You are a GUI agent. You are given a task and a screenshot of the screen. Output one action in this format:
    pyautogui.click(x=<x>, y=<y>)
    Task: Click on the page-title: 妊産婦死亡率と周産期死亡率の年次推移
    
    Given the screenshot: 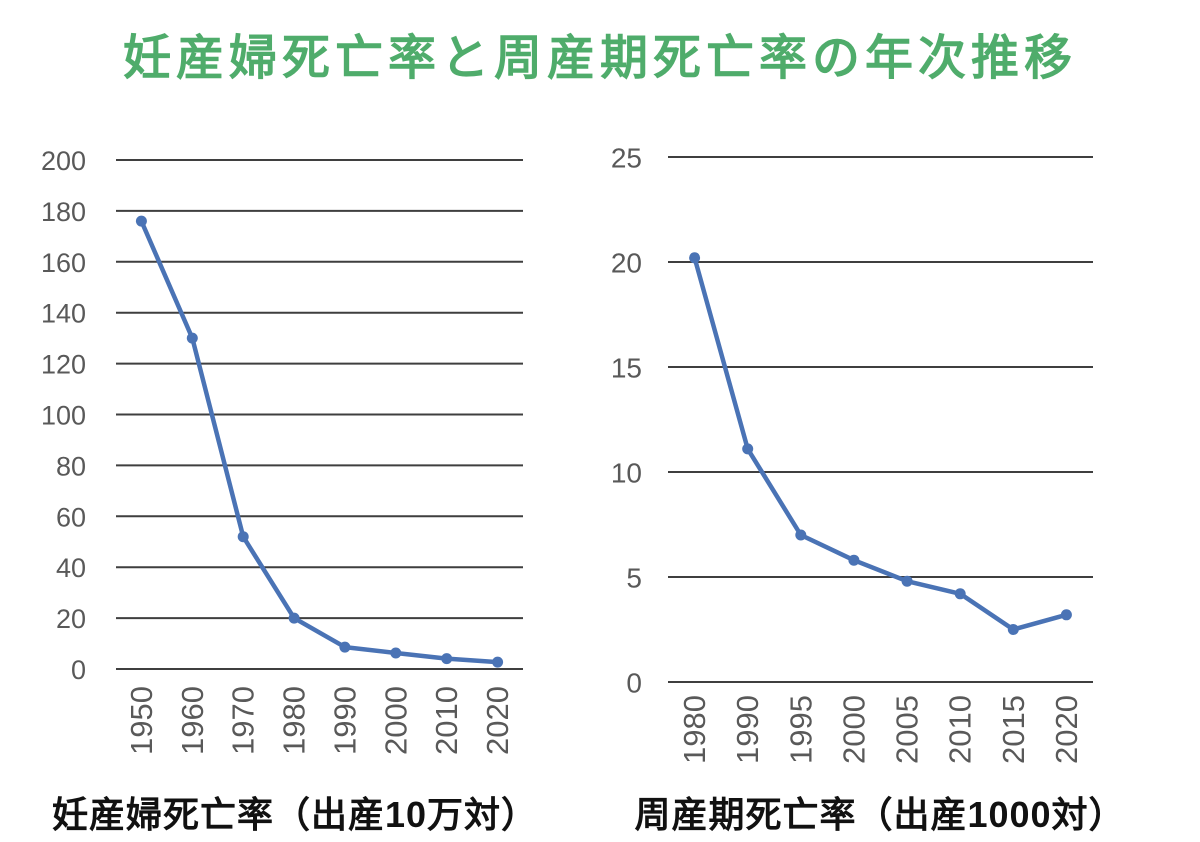 What is the action you would take?
    pyautogui.click(x=599, y=58)
    